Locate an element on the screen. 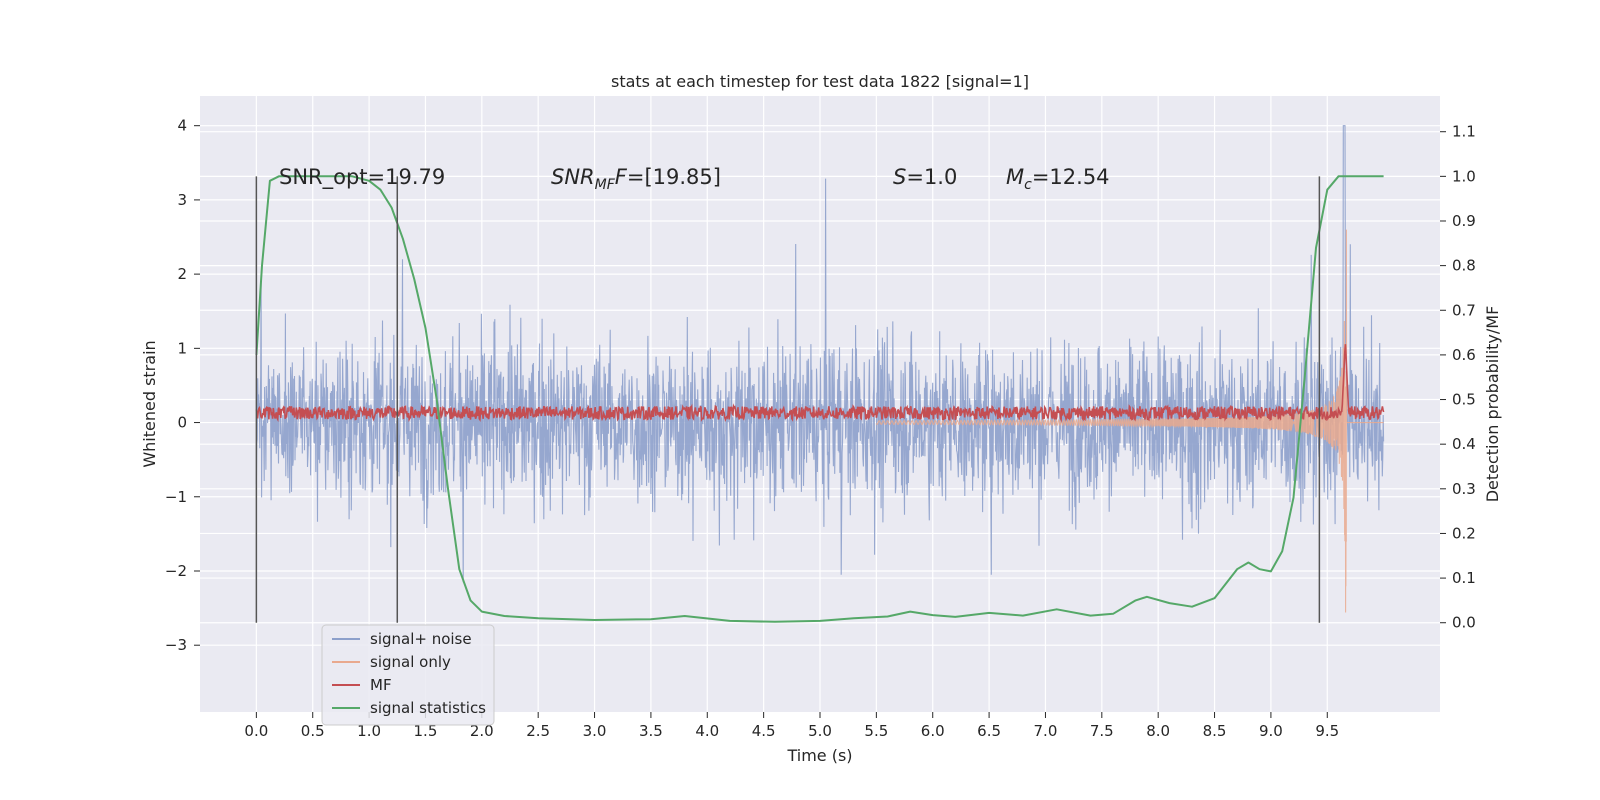  x-tick-label: 5.0 is located at coordinates (820, 731).